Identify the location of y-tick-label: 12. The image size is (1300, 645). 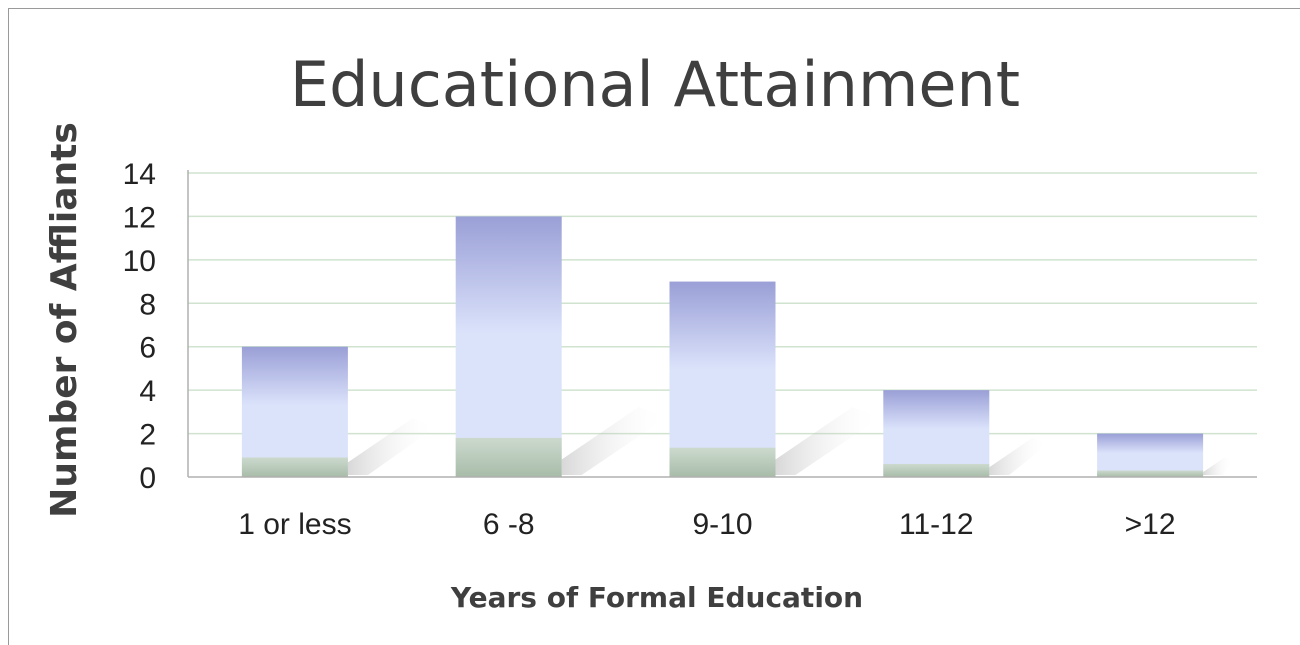
(139, 217).